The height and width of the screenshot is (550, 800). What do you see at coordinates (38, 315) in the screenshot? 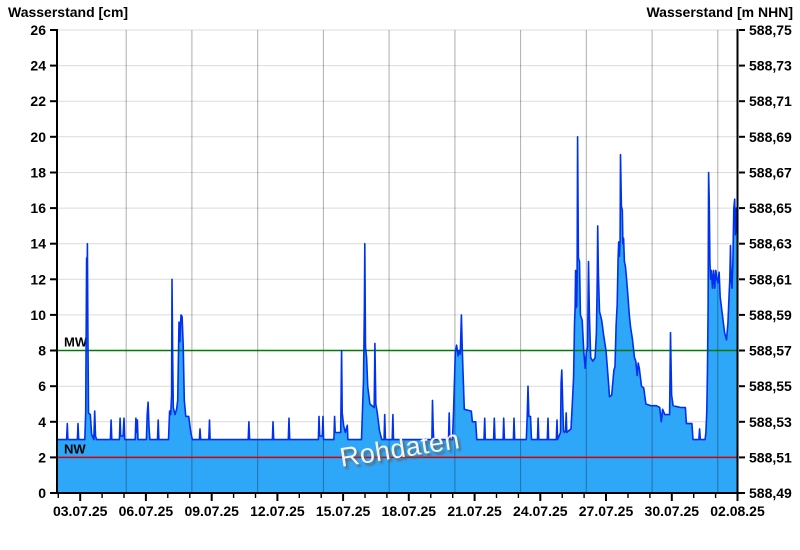
I see `y-tick-label-cm: 10` at bounding box center [38, 315].